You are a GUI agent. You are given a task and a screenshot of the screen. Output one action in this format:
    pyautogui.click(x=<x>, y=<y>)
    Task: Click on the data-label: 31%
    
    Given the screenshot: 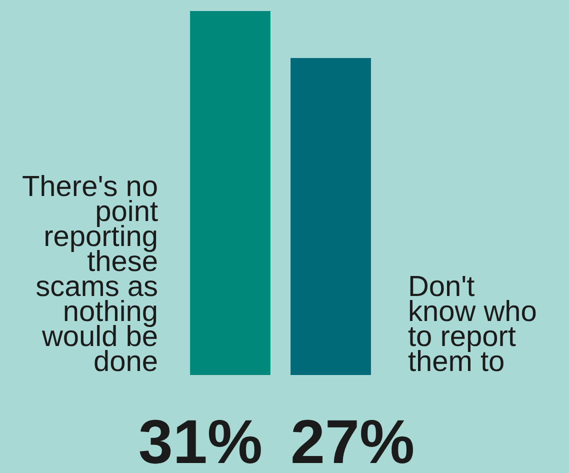 What is the action you would take?
    pyautogui.click(x=200, y=440)
    